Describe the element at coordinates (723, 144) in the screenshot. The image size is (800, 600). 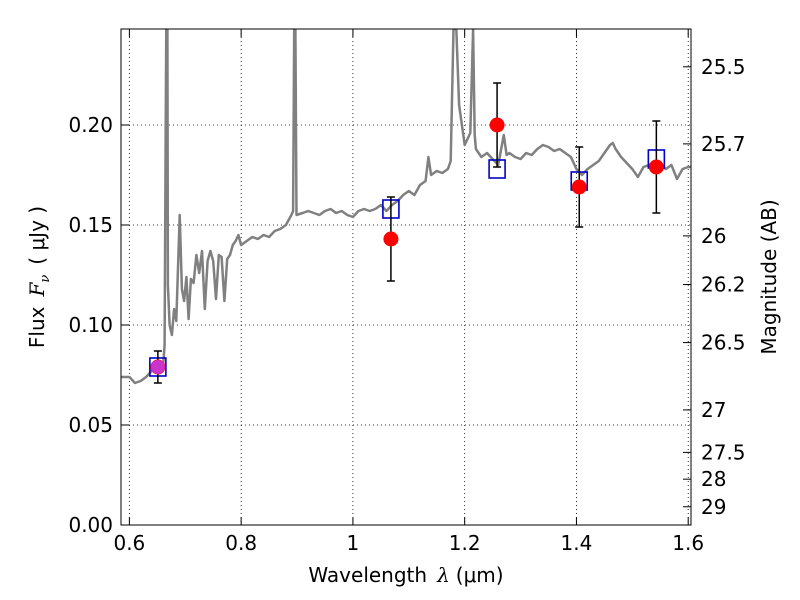
I see `right-tick-label: 25.7` at that location.